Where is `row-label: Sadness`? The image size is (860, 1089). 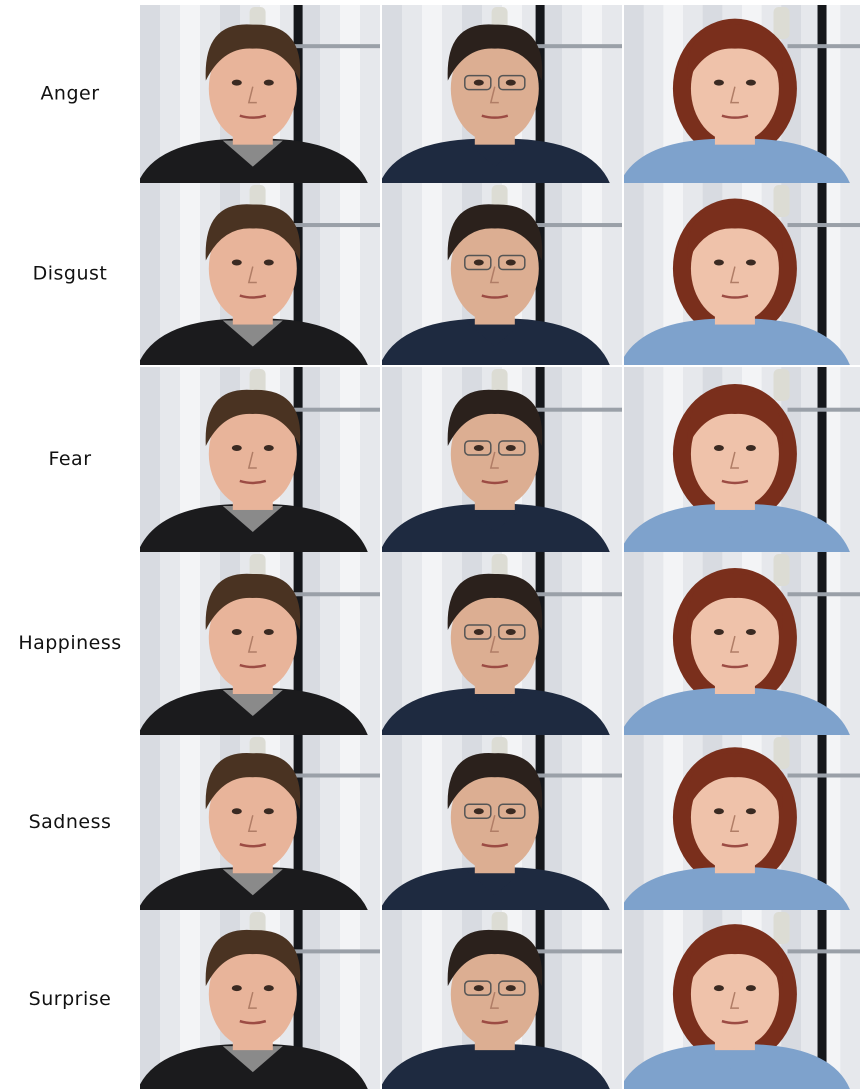 row-label: Sadness is located at coordinates (70, 822).